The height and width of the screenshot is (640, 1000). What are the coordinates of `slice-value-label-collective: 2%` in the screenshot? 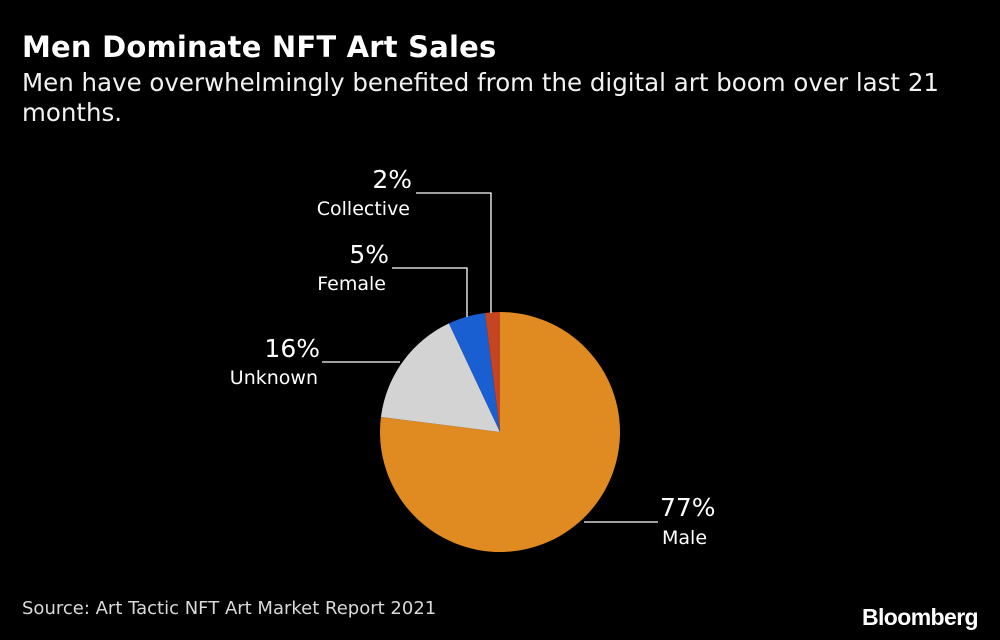 It's located at (392, 179).